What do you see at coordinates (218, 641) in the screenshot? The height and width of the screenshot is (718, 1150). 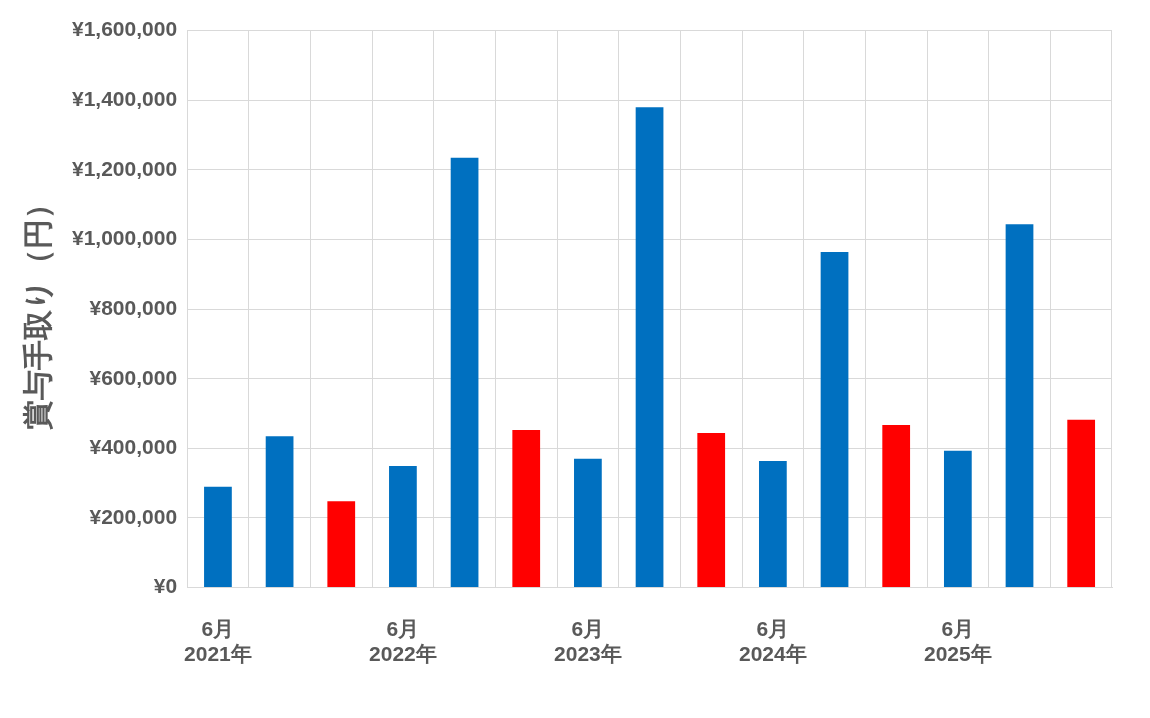 I see `x-tick-label: 6月 2021年` at bounding box center [218, 641].